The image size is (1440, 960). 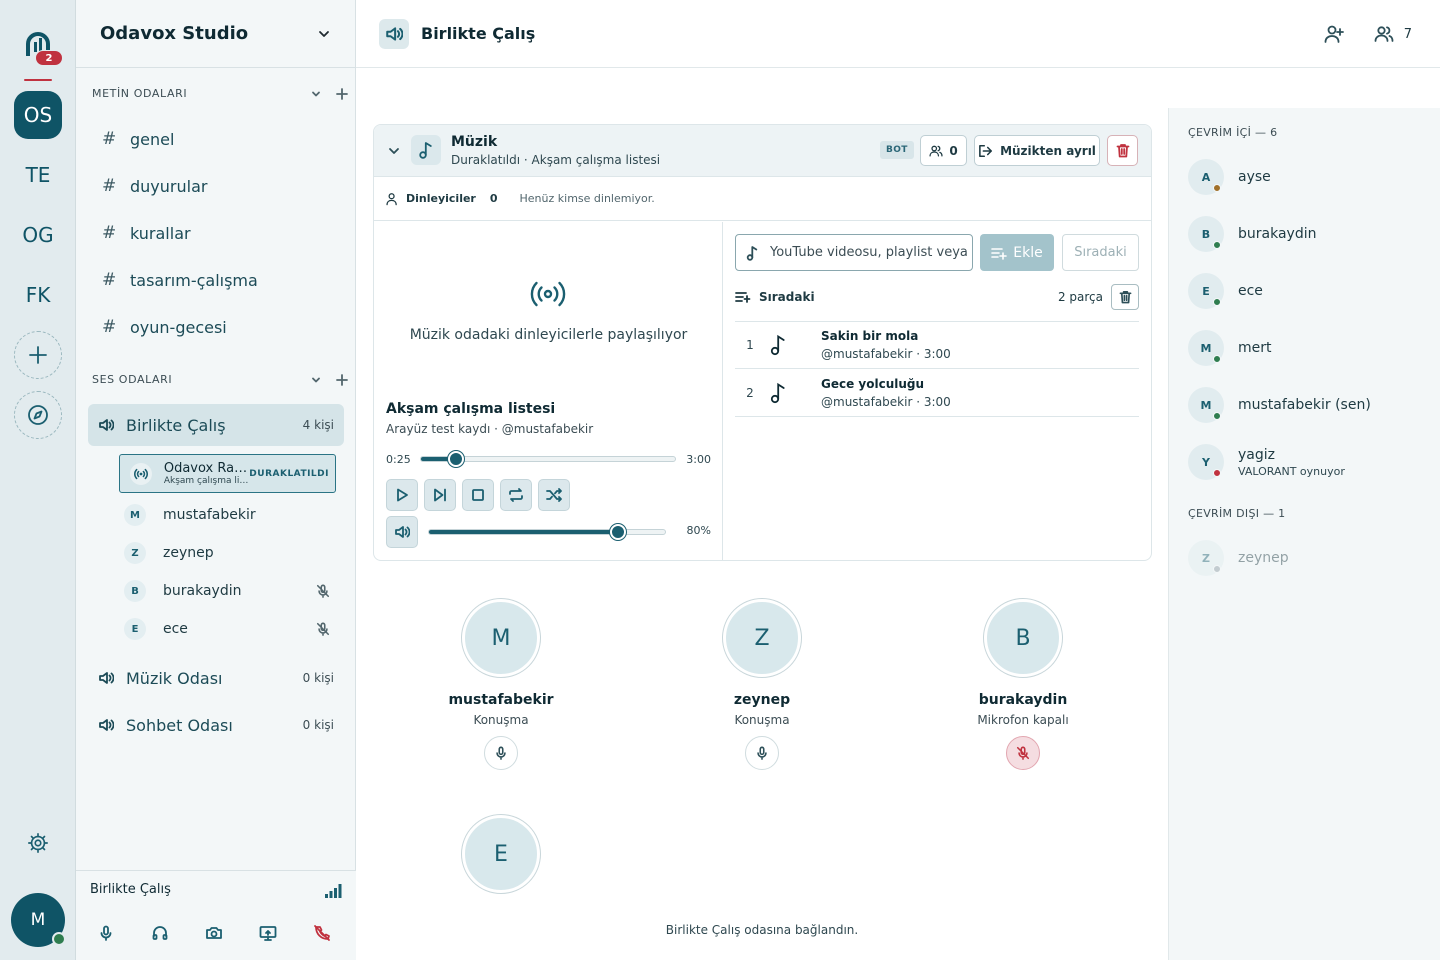 What do you see at coordinates (109, 327) in the screenshot?
I see `hash-icon: #` at bounding box center [109, 327].